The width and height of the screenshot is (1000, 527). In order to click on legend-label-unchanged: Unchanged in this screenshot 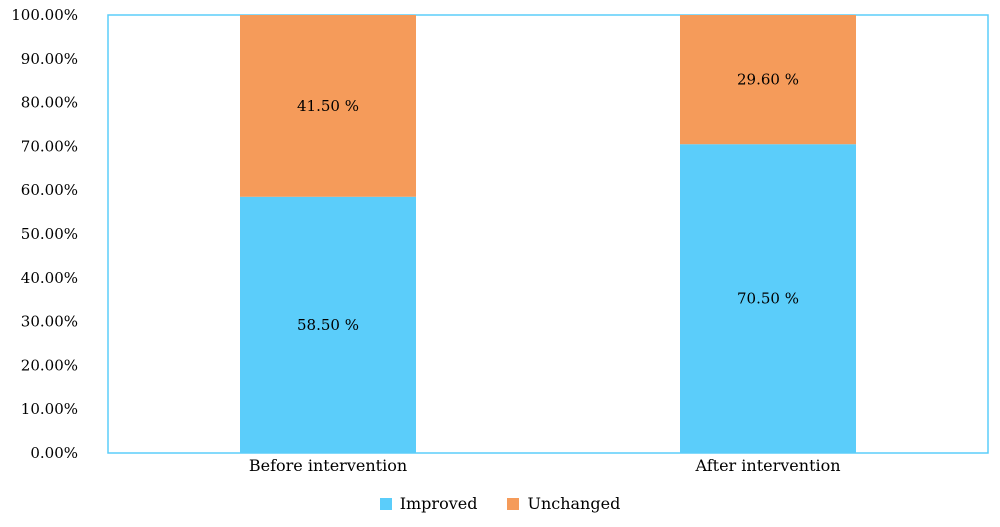, I will do `click(574, 503)`.